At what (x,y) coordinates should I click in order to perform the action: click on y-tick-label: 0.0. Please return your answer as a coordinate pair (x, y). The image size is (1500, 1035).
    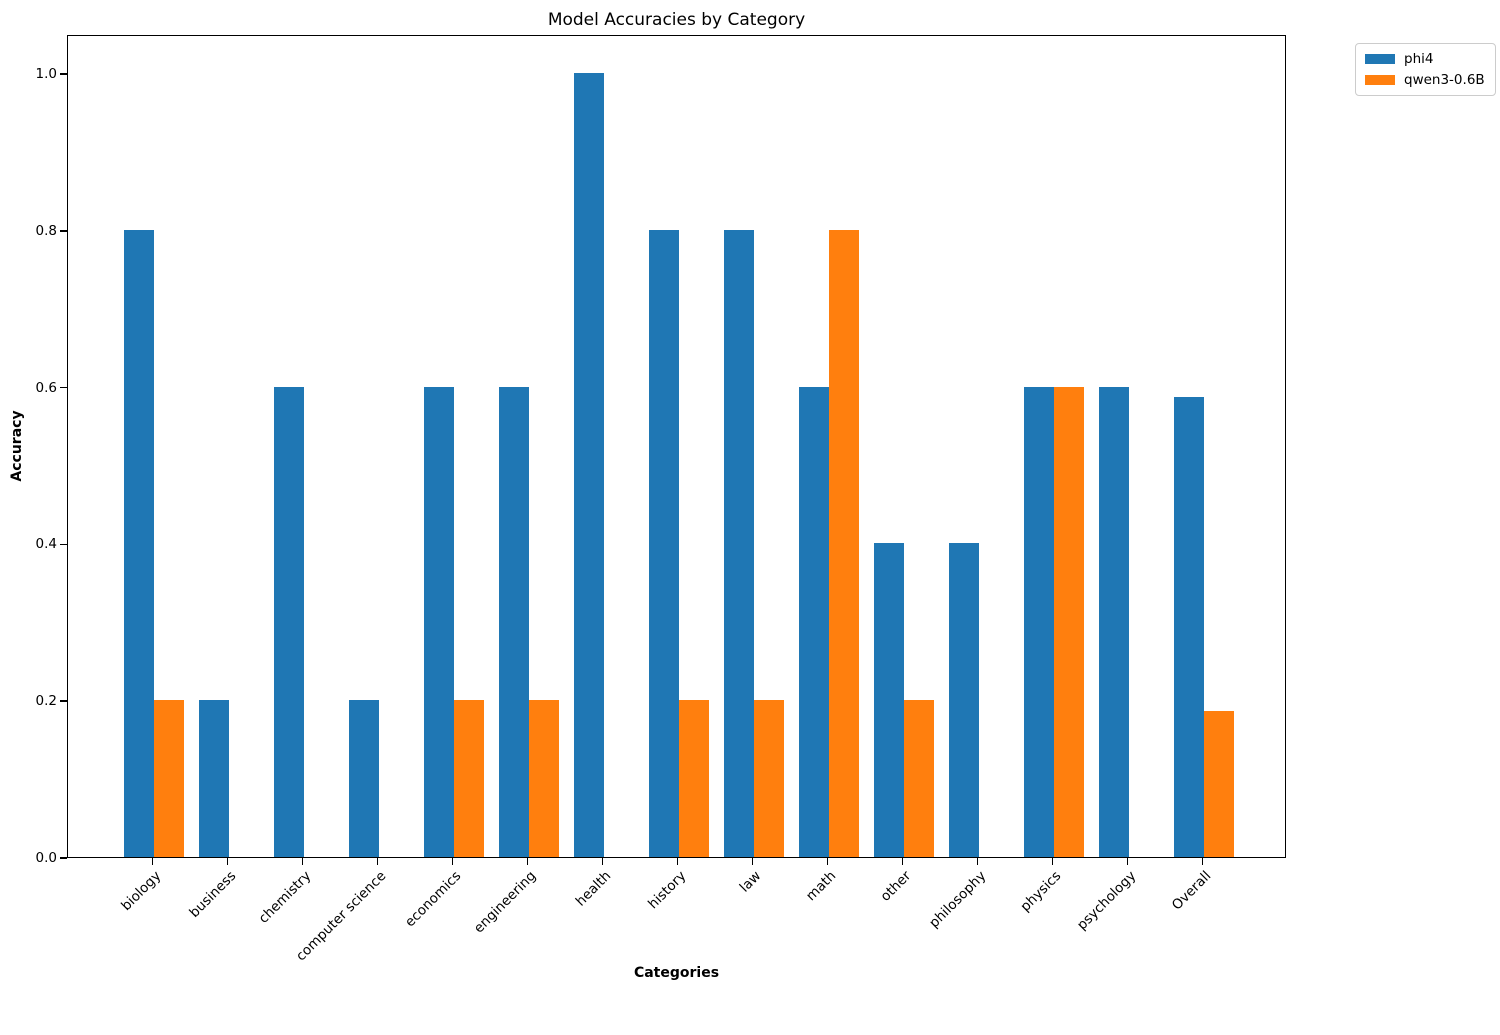
    Looking at the image, I should click on (46, 858).